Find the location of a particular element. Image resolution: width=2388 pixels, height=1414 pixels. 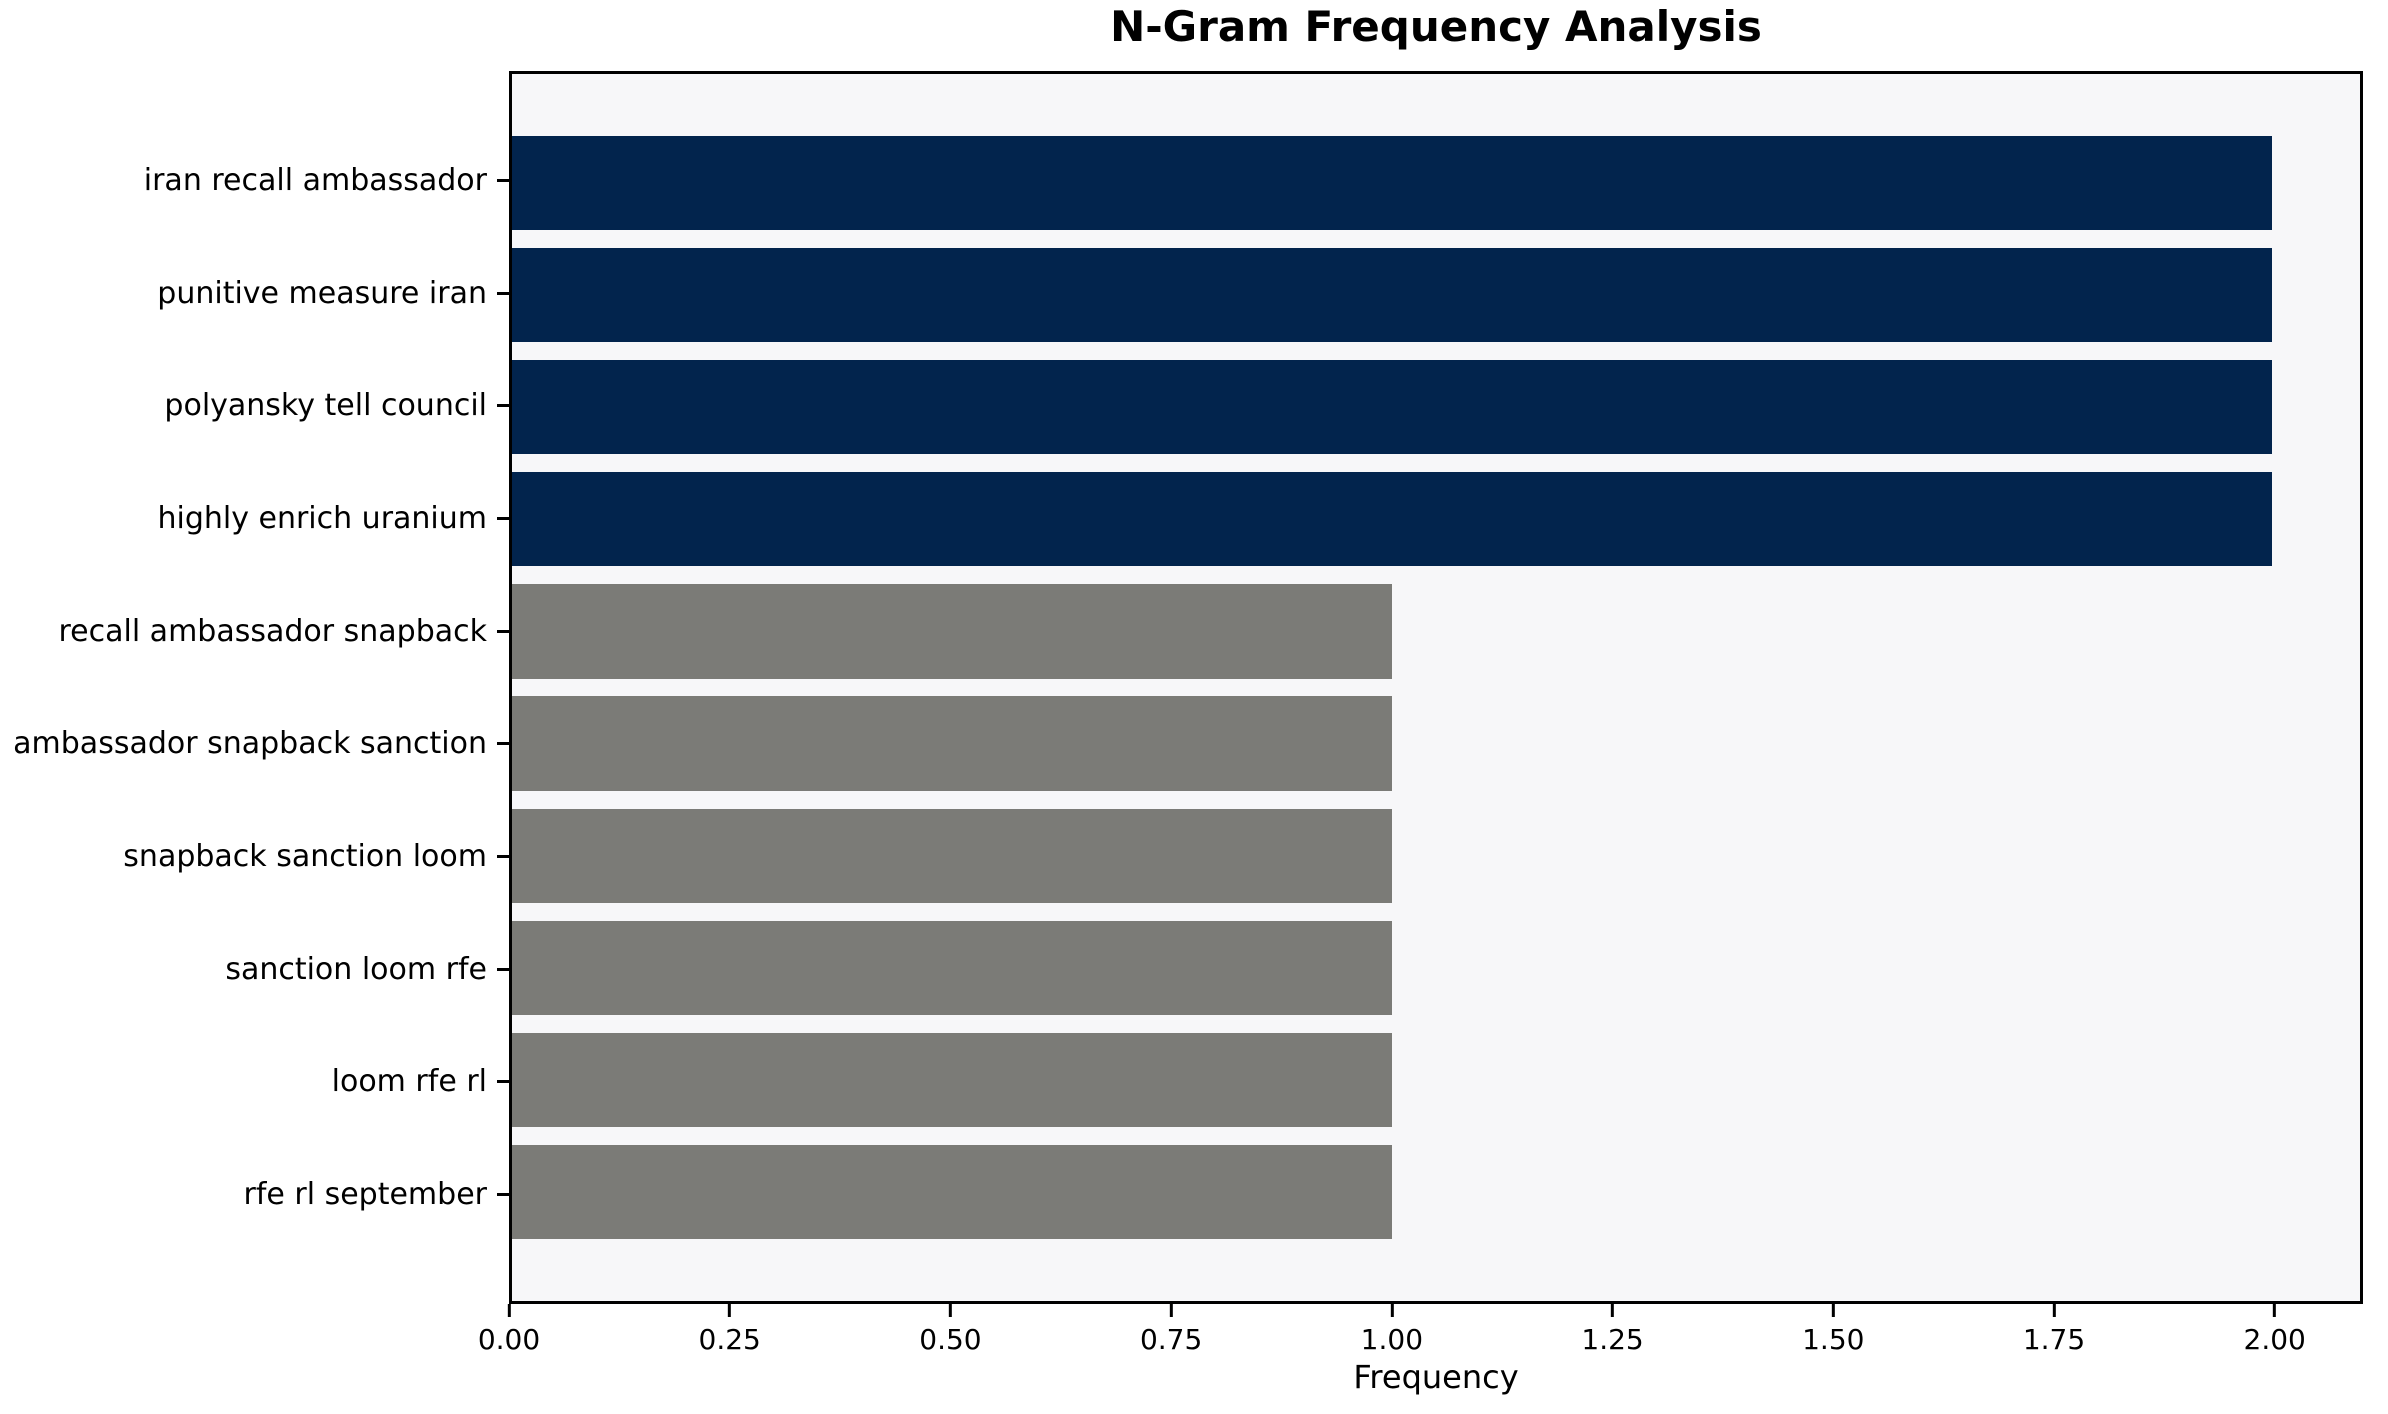

x-tick-label: 0.00 is located at coordinates (509, 1339).